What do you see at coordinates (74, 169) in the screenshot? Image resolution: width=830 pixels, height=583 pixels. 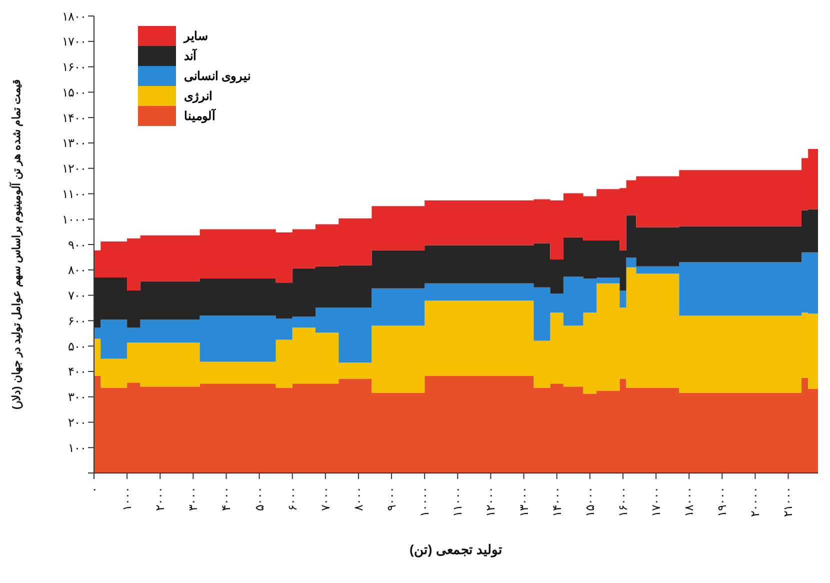 I see `y-tick-label: ۱۲۰۰` at bounding box center [74, 169].